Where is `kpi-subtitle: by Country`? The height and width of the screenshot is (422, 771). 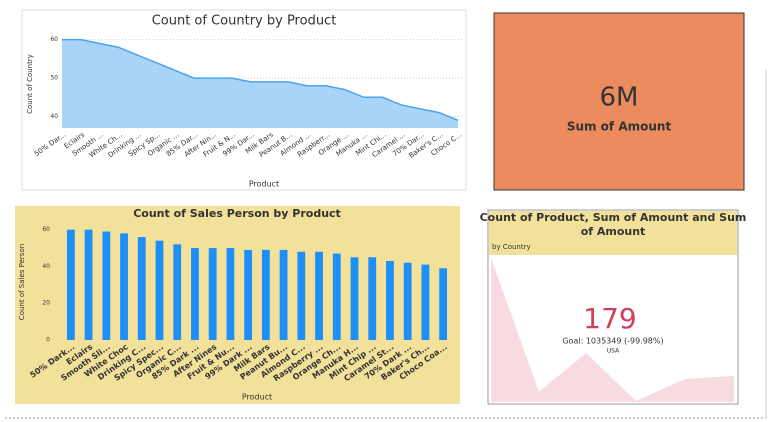
kpi-subtitle: by Country is located at coordinates (511, 247).